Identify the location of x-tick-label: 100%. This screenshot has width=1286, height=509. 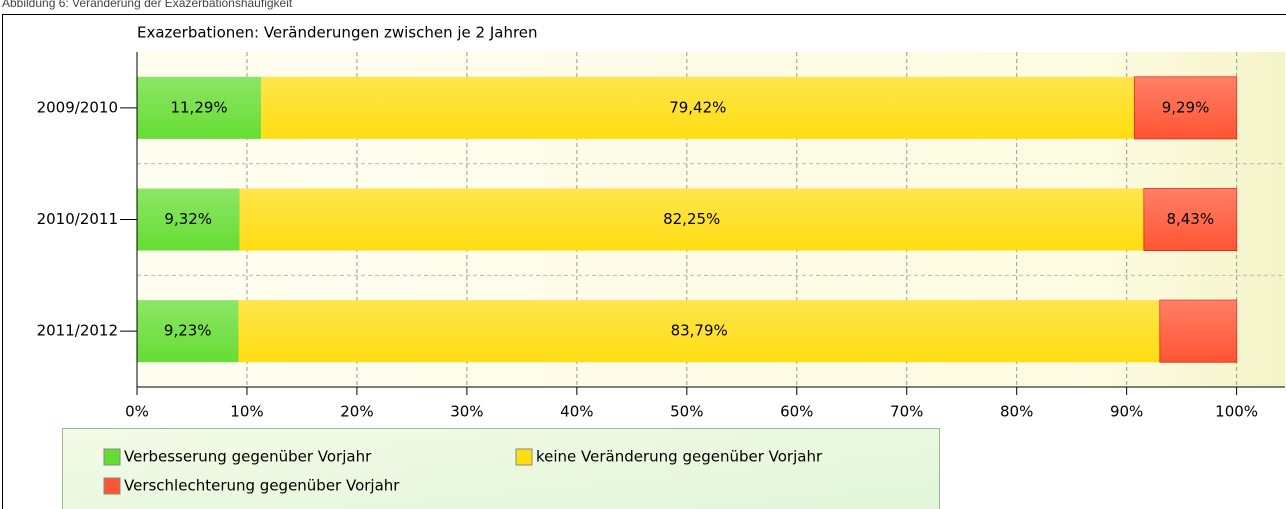
(1236, 412).